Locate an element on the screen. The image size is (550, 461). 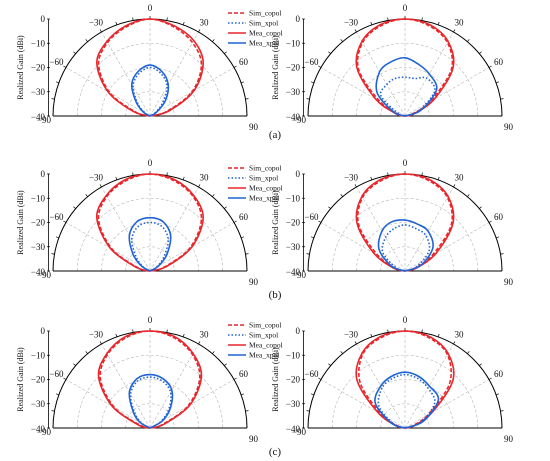
series-mea-copol is located at coordinates (405, 67).